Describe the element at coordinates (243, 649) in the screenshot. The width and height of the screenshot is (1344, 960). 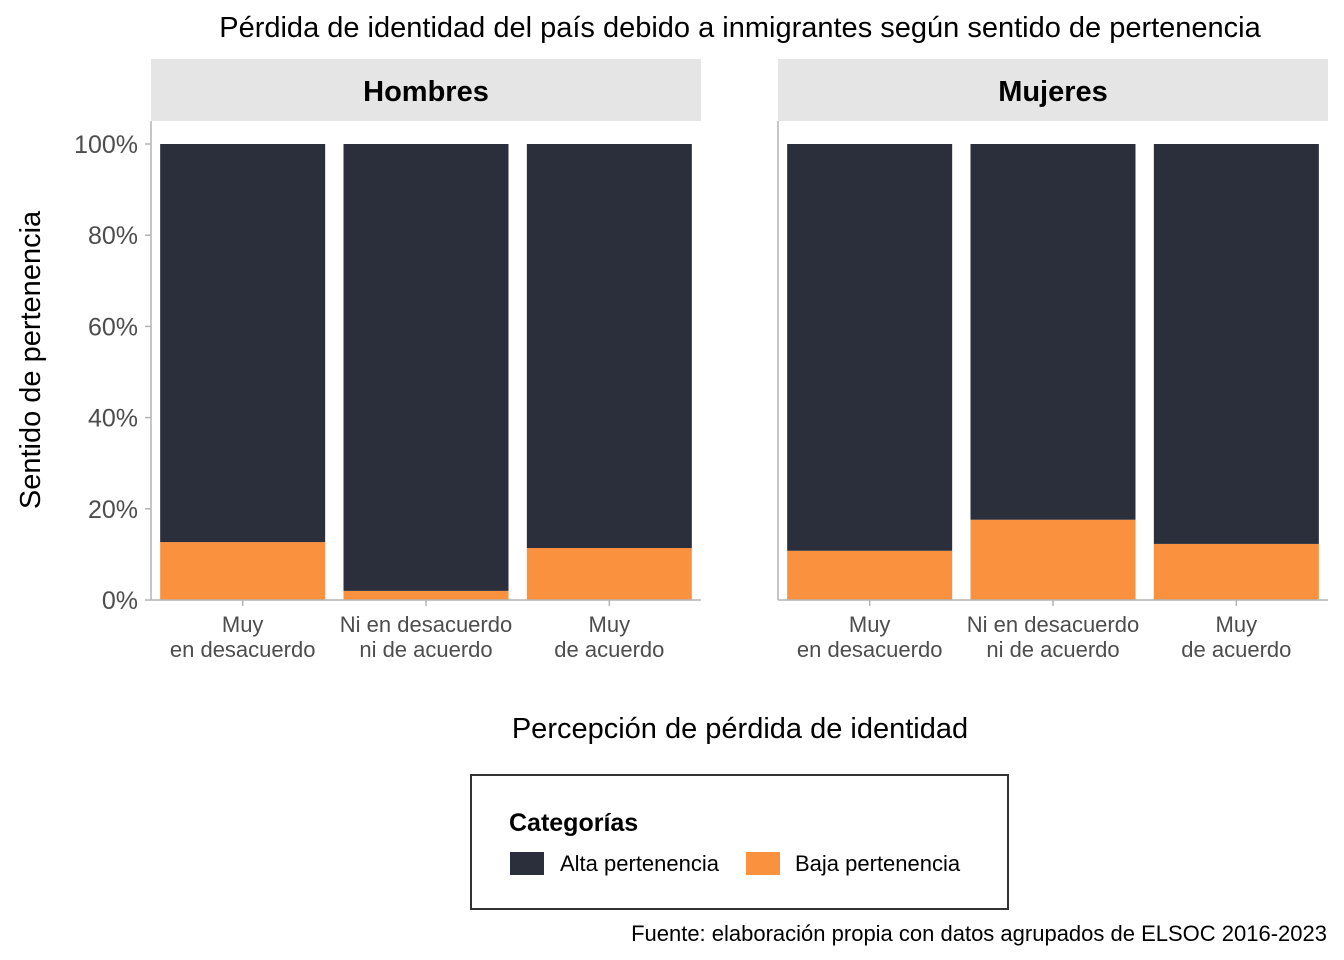
I see `x-tick-label-0-0-1: en desacuerdo` at that location.